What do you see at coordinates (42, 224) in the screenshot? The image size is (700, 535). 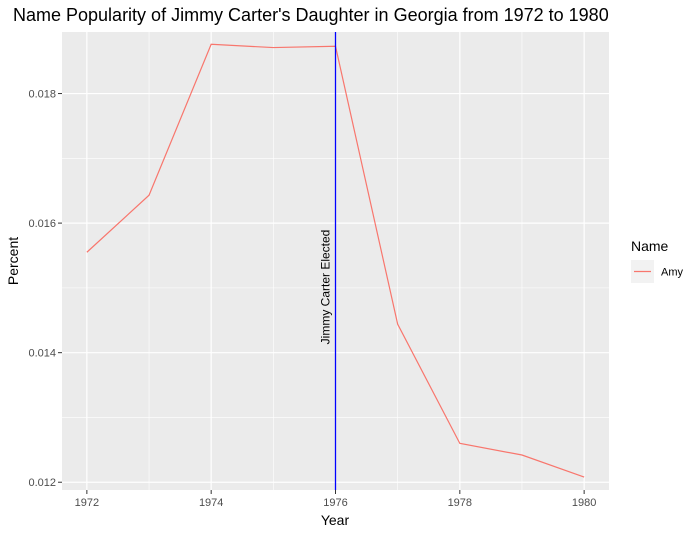 I see `y-tick-label: 0.016` at bounding box center [42, 224].